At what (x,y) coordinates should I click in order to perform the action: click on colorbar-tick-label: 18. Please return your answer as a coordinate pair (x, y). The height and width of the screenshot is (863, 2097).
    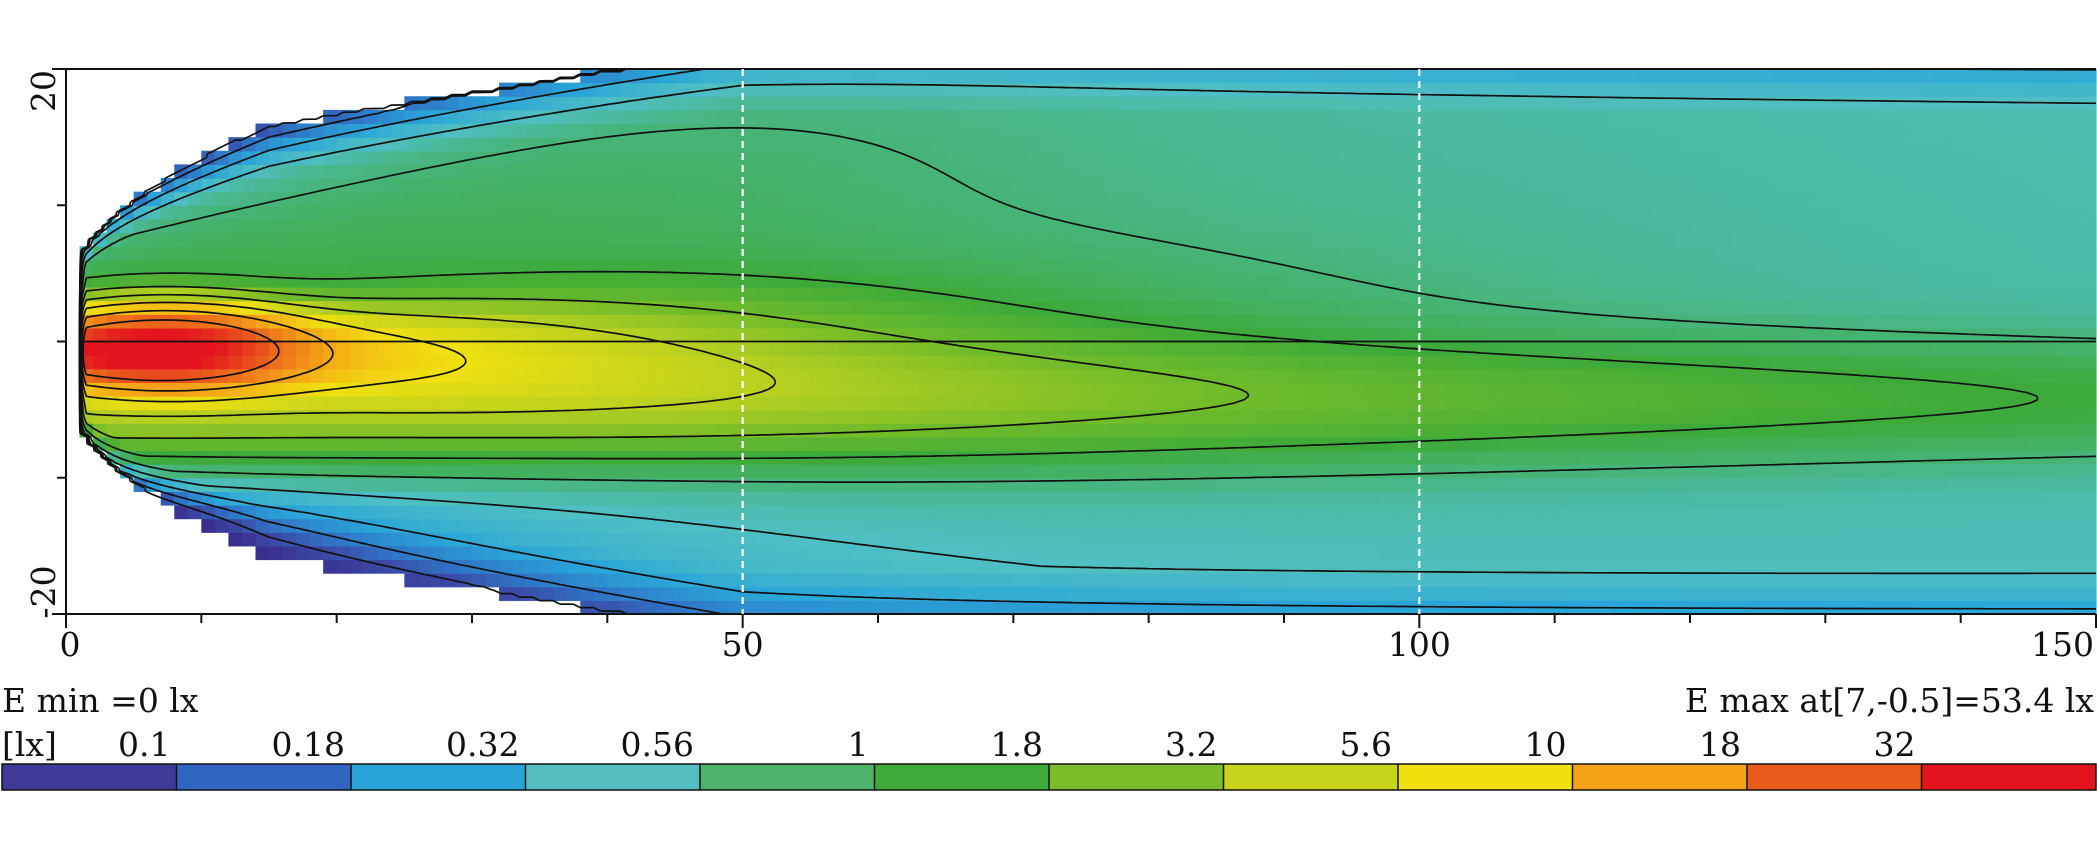
    Looking at the image, I should click on (1720, 744).